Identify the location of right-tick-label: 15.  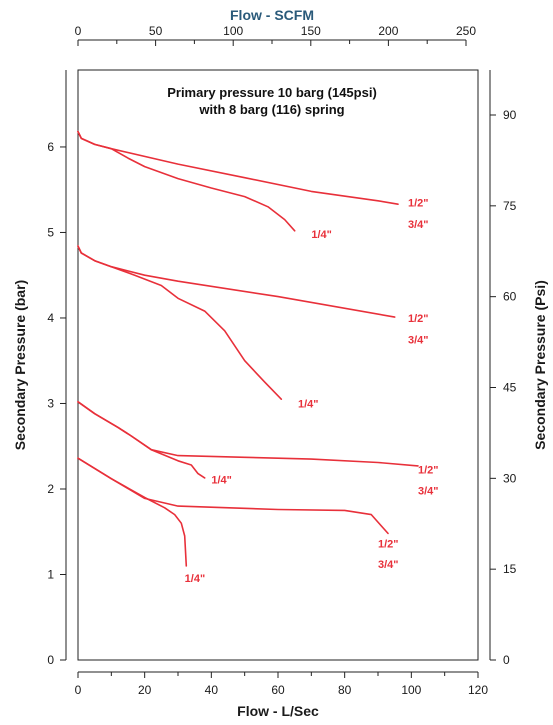
(510, 569).